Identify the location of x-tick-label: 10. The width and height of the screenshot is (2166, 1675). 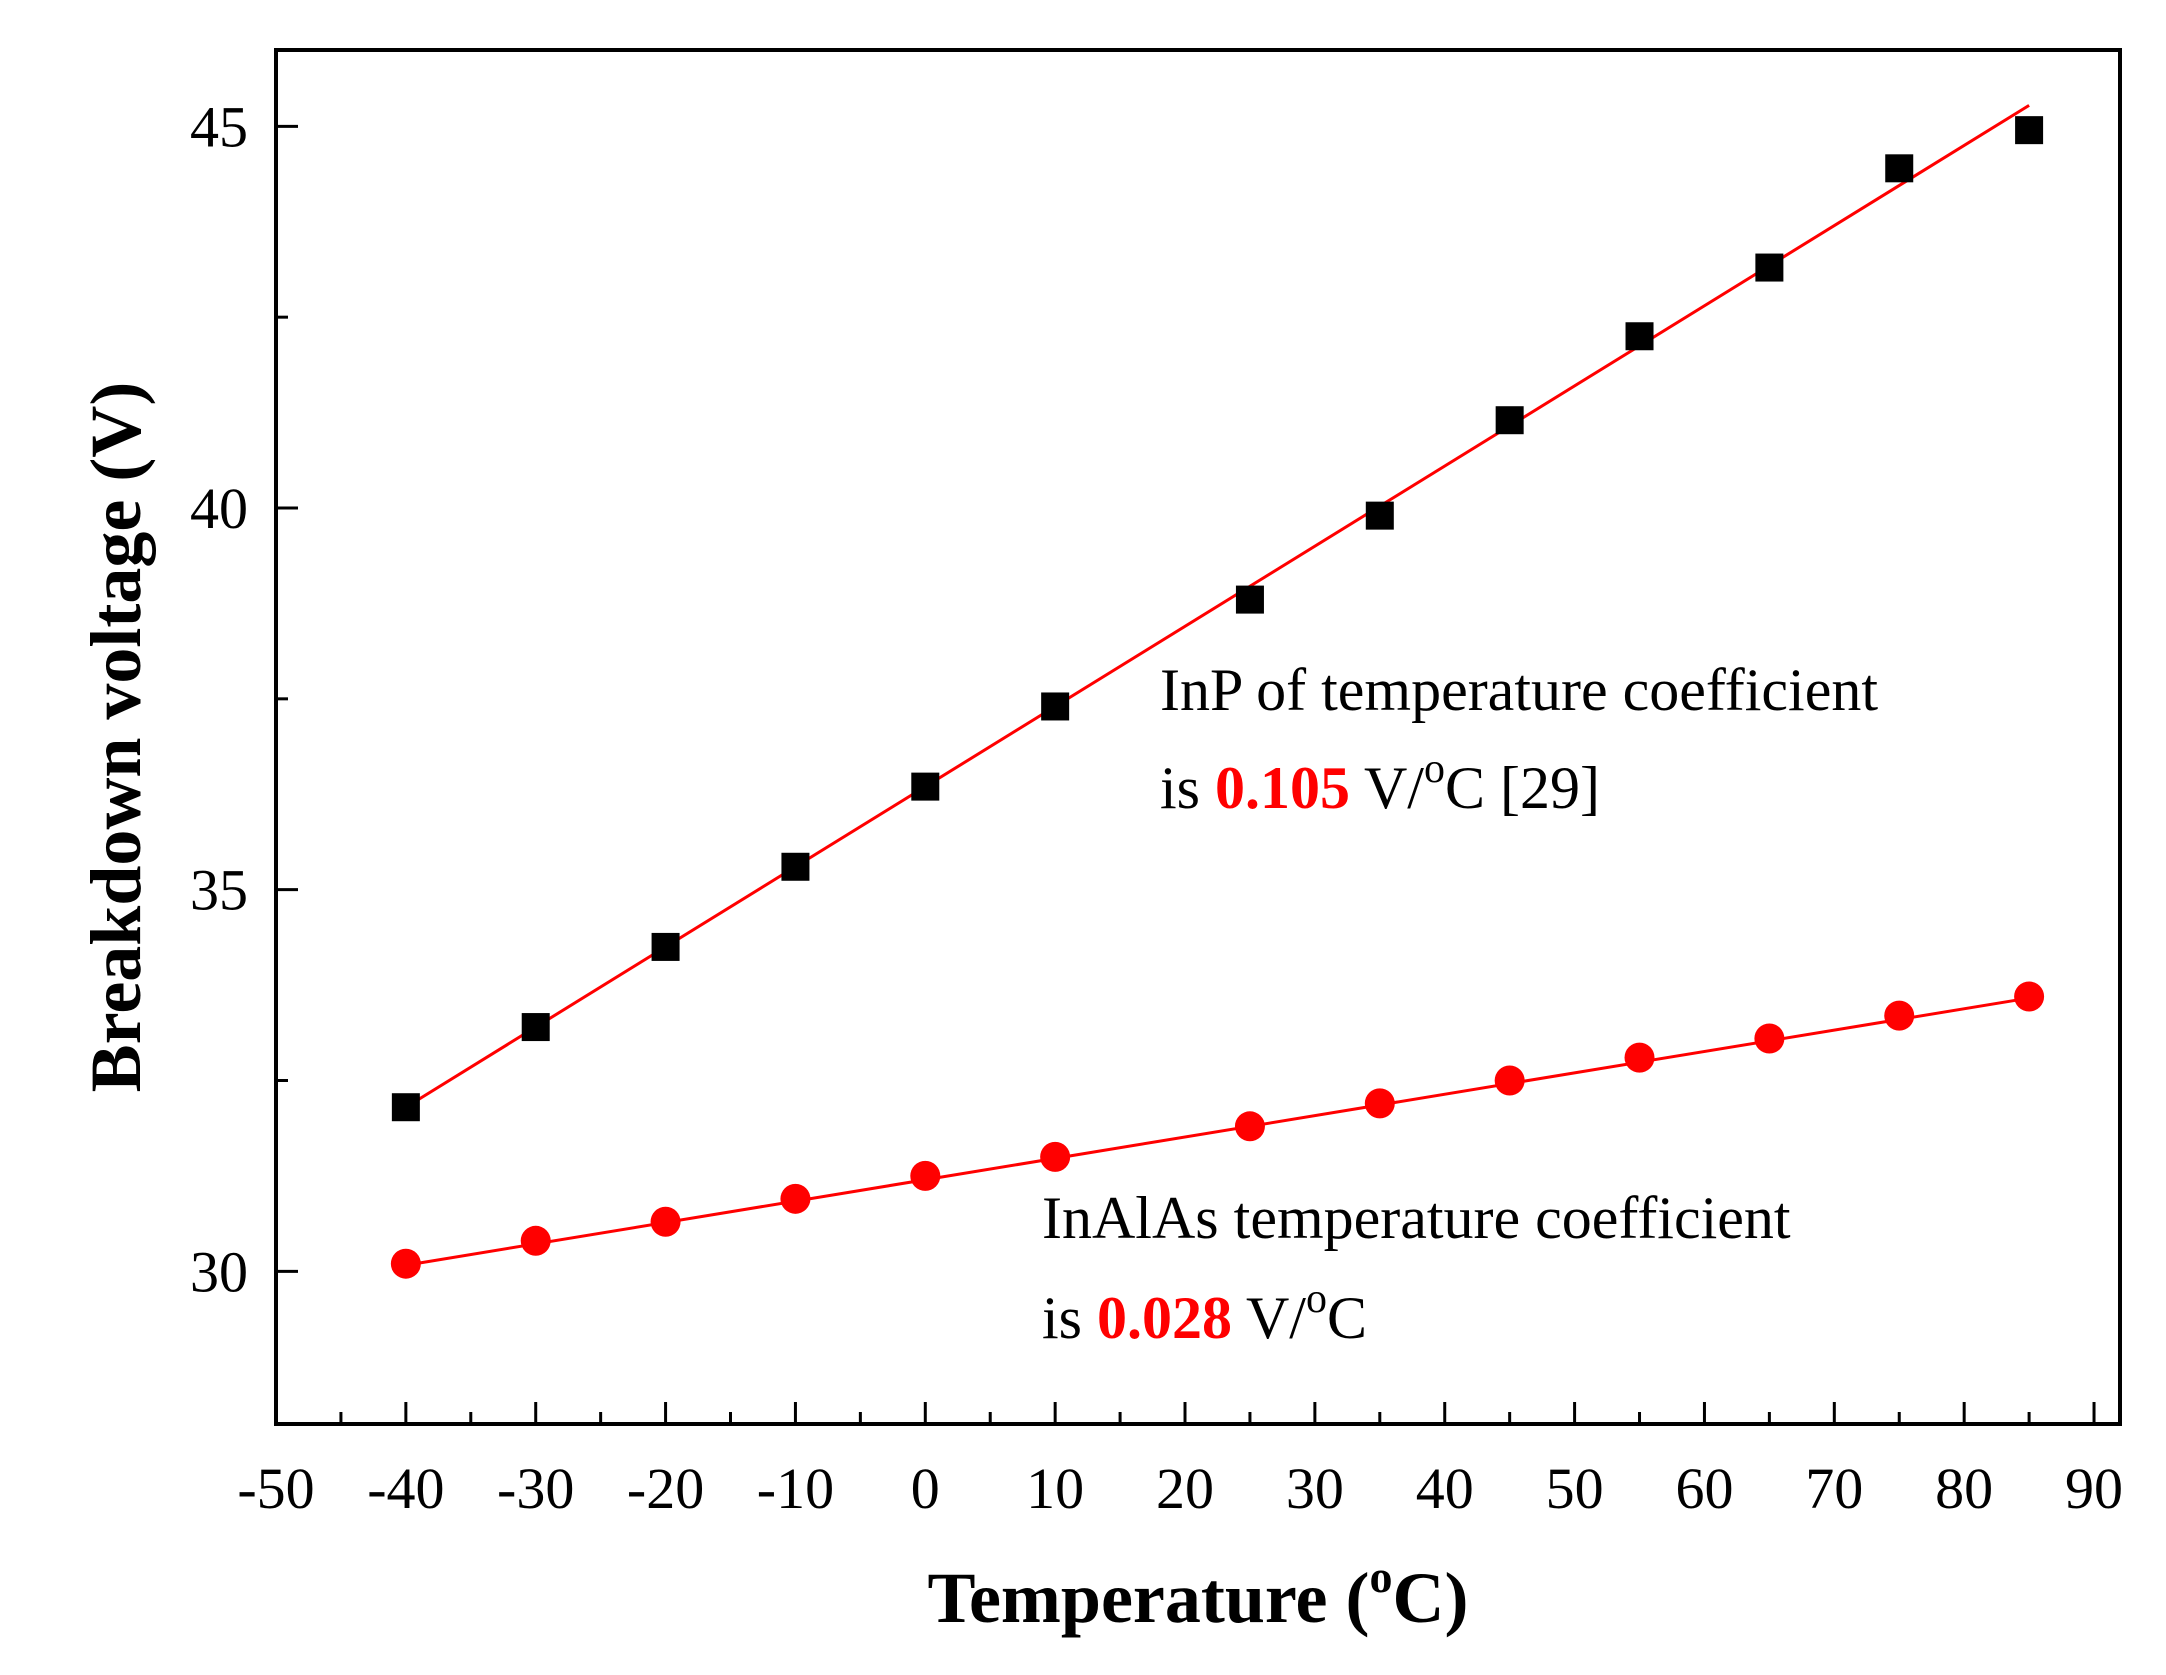
(1055, 1488).